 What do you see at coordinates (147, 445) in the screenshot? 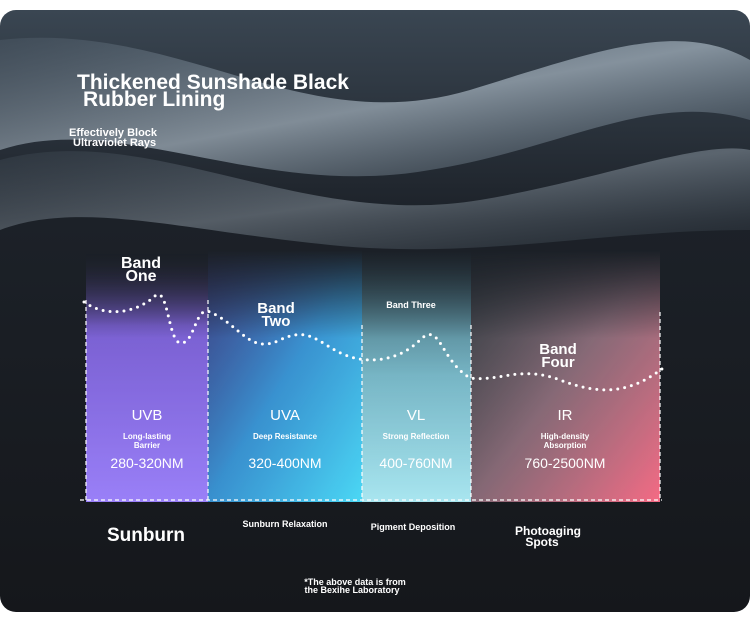
I see `band-feature: Barrier` at bounding box center [147, 445].